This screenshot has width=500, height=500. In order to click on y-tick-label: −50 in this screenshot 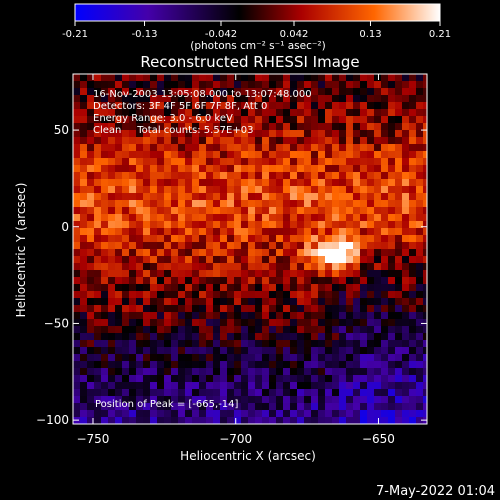, I will do `click(56, 323)`.